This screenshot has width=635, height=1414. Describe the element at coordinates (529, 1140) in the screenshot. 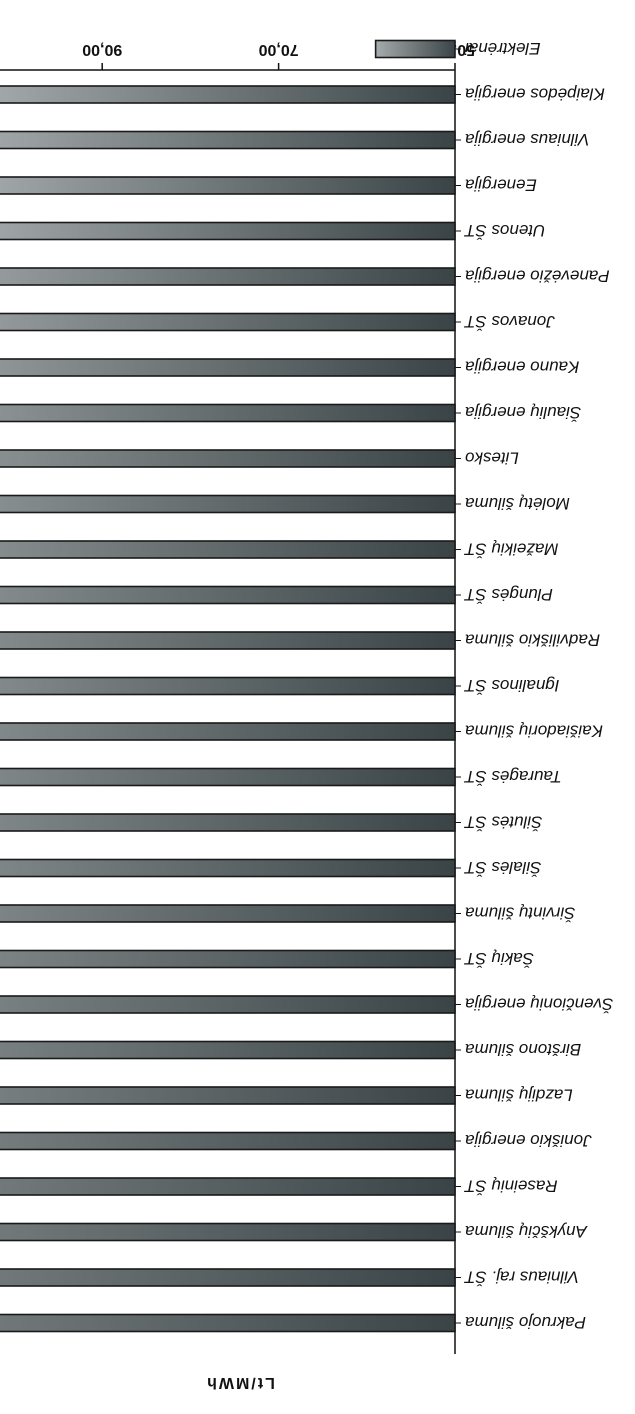

I see `category-label: Joniškio energija` at that location.